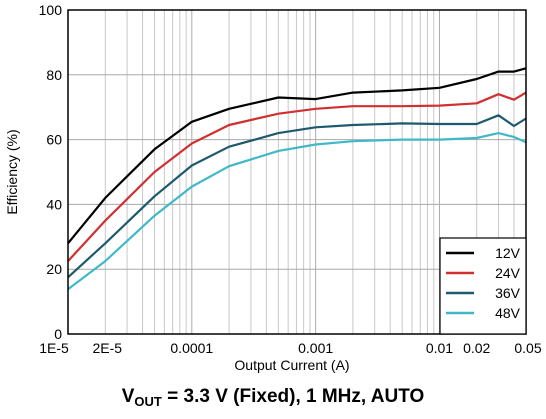  What do you see at coordinates (293, 396) in the screenshot?
I see `caption-text: = 3.3 V (Fixed), 1 MHz, AUTO` at bounding box center [293, 396].